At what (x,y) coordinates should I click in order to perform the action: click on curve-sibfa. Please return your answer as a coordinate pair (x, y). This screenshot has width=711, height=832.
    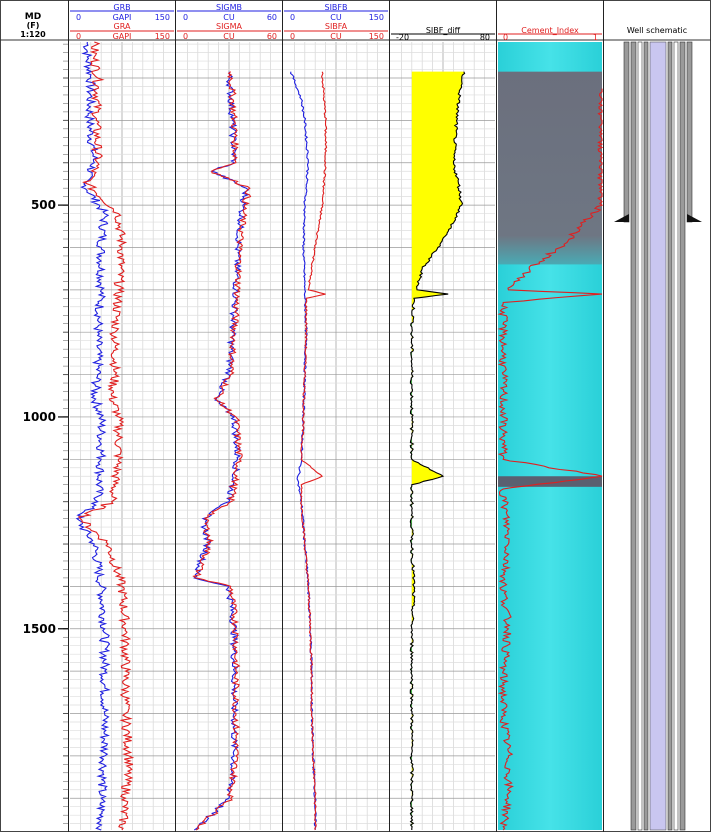
    Looking at the image, I should click on (313, 451).